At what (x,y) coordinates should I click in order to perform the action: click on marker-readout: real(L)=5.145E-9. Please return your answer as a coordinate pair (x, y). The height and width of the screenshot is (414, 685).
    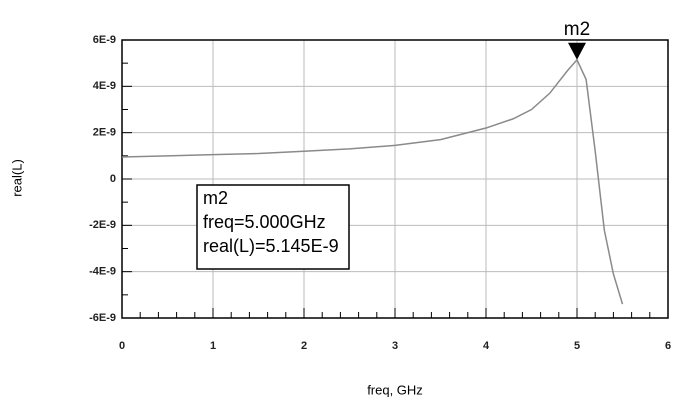
    Looking at the image, I should click on (271, 246).